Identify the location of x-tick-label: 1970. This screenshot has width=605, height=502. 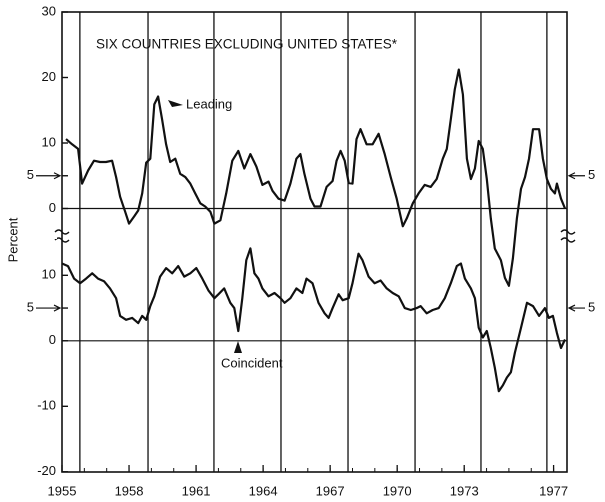
(397, 490).